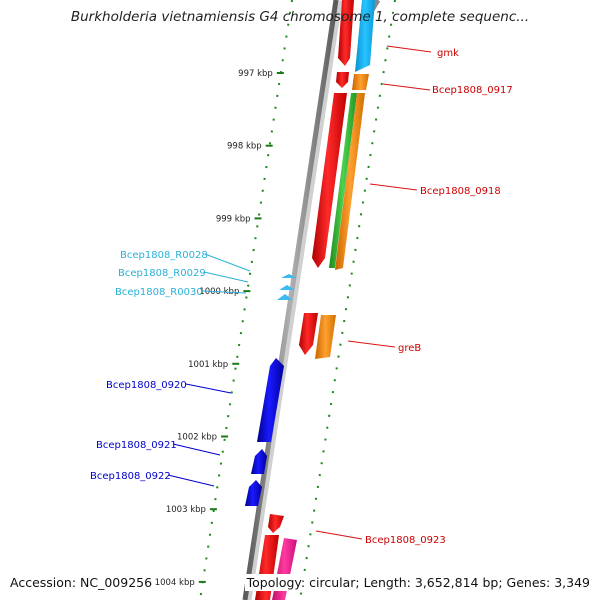 This screenshot has width=600, height=605. Describe the element at coordinates (346, 33) in the screenshot. I see `gene-gmk` at that location.